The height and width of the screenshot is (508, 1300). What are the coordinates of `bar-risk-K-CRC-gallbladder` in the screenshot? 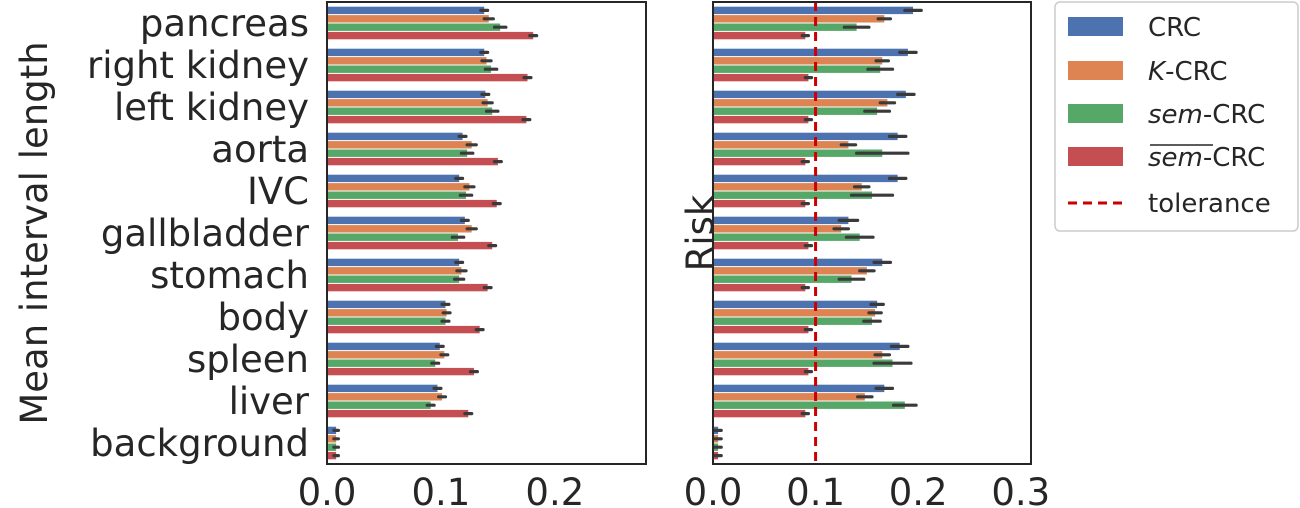 It's located at (777, 229).